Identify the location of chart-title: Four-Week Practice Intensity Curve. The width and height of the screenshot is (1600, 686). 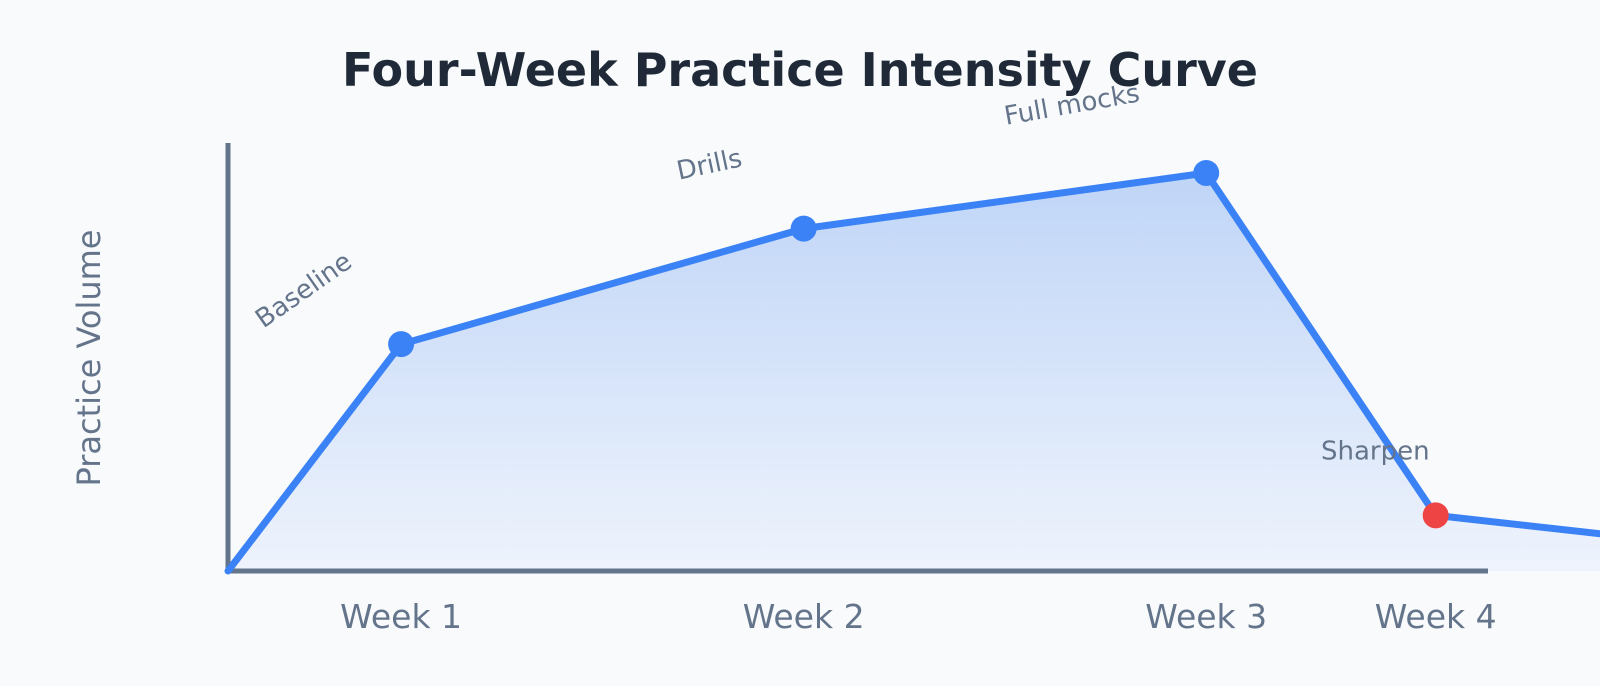
(800, 70).